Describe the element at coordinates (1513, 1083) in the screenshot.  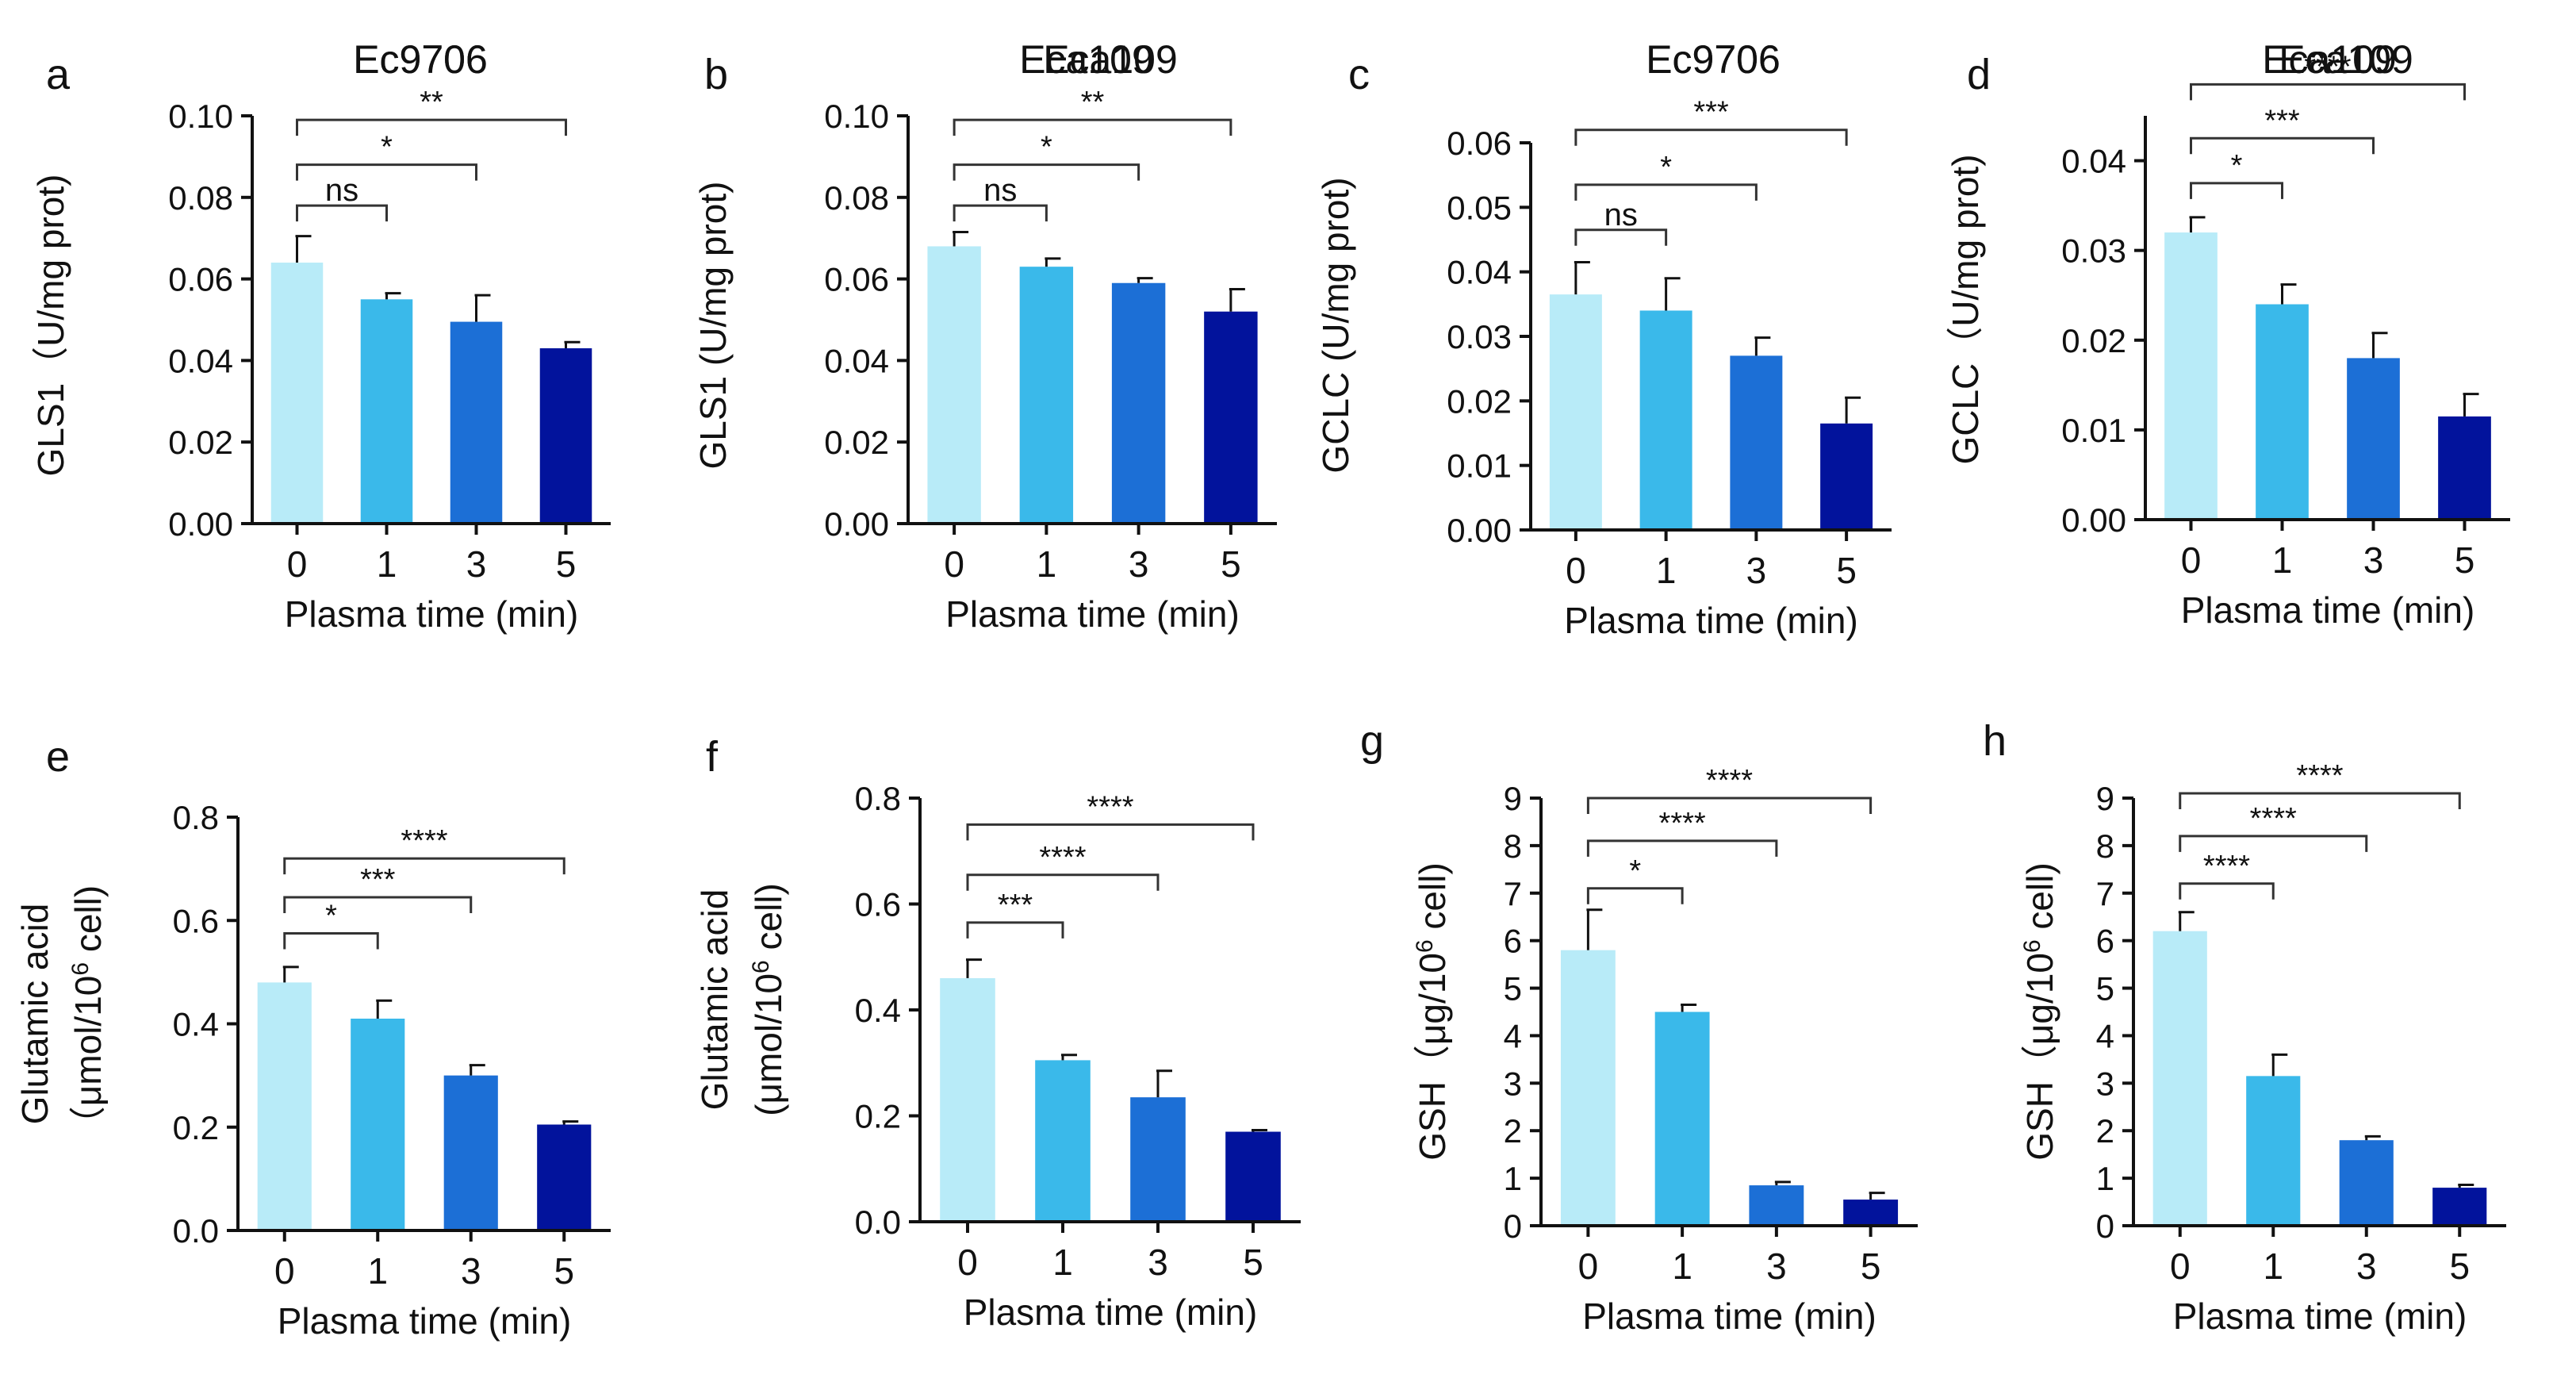
I see `y-tick-label: 3` at that location.